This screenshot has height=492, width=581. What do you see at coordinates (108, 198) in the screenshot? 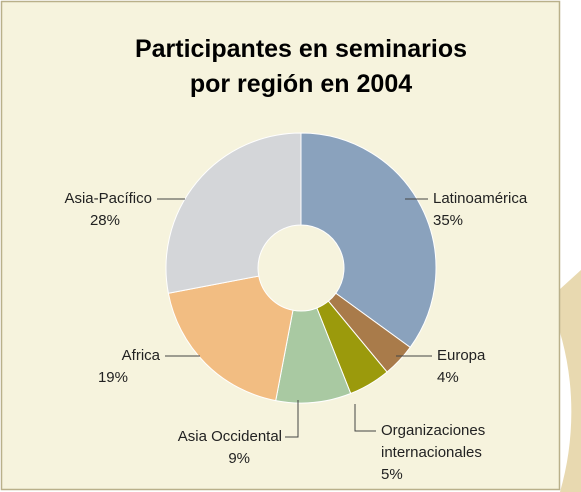
I see `slice-label: Asia-Pacífico` at bounding box center [108, 198].